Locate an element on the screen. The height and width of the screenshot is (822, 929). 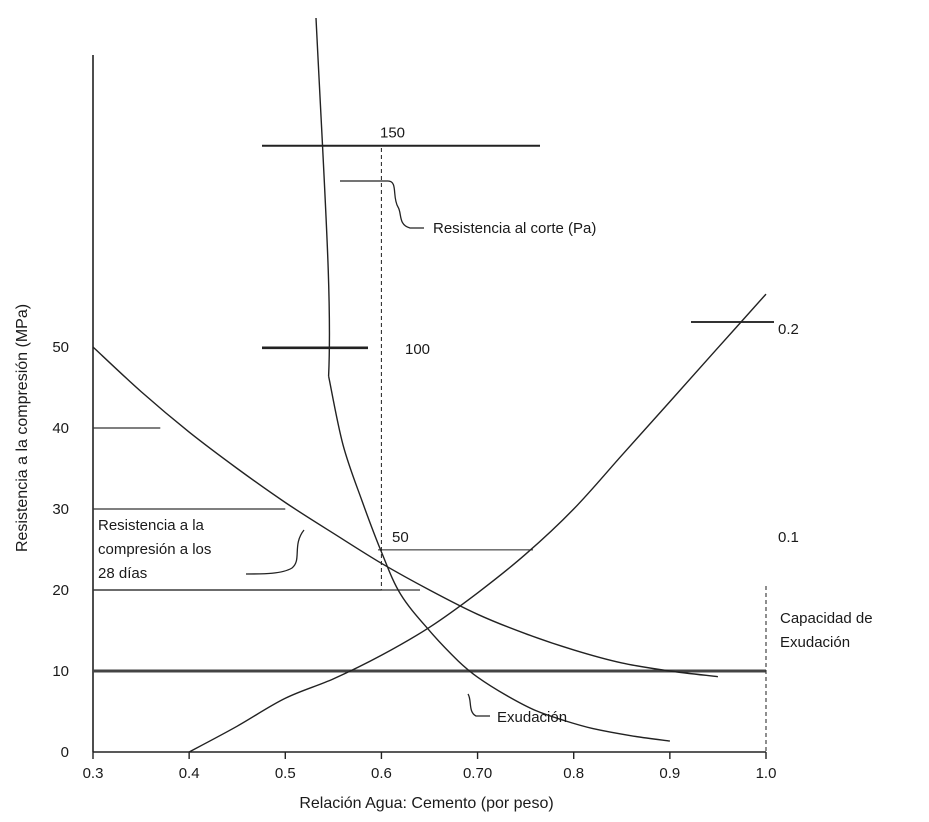
y-tick-label: 40 is located at coordinates (60, 428).